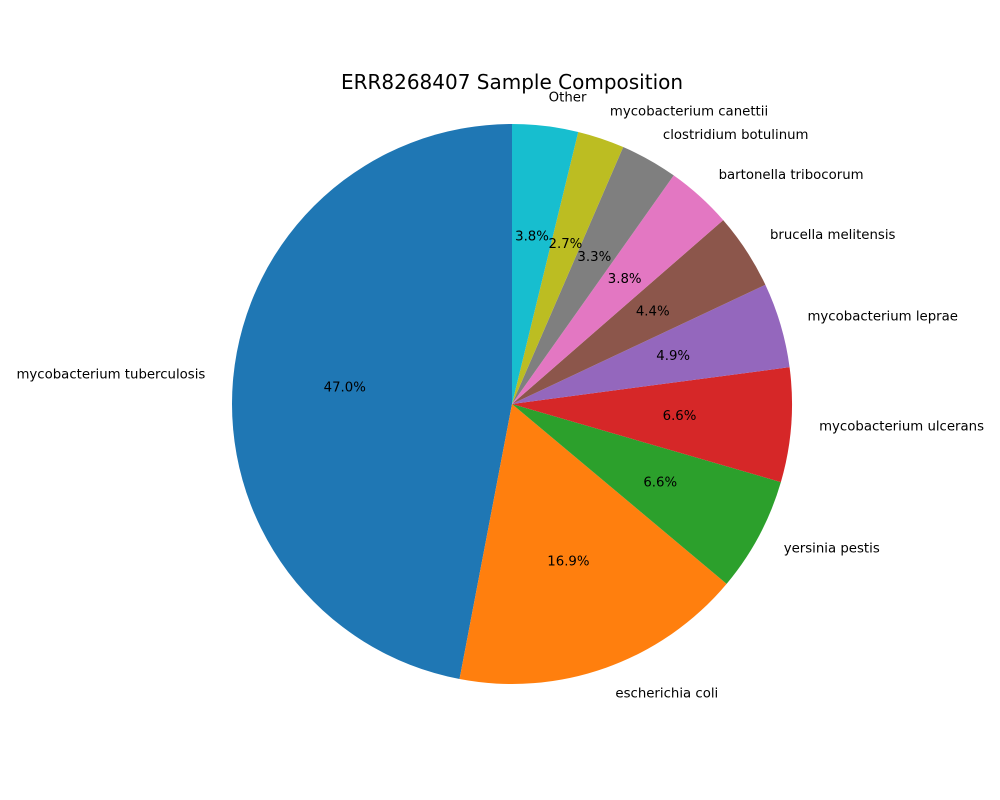 The image size is (1000, 800). Describe the element at coordinates (666, 694) in the screenshot. I see `slice-category-label: escherichia coli` at that location.